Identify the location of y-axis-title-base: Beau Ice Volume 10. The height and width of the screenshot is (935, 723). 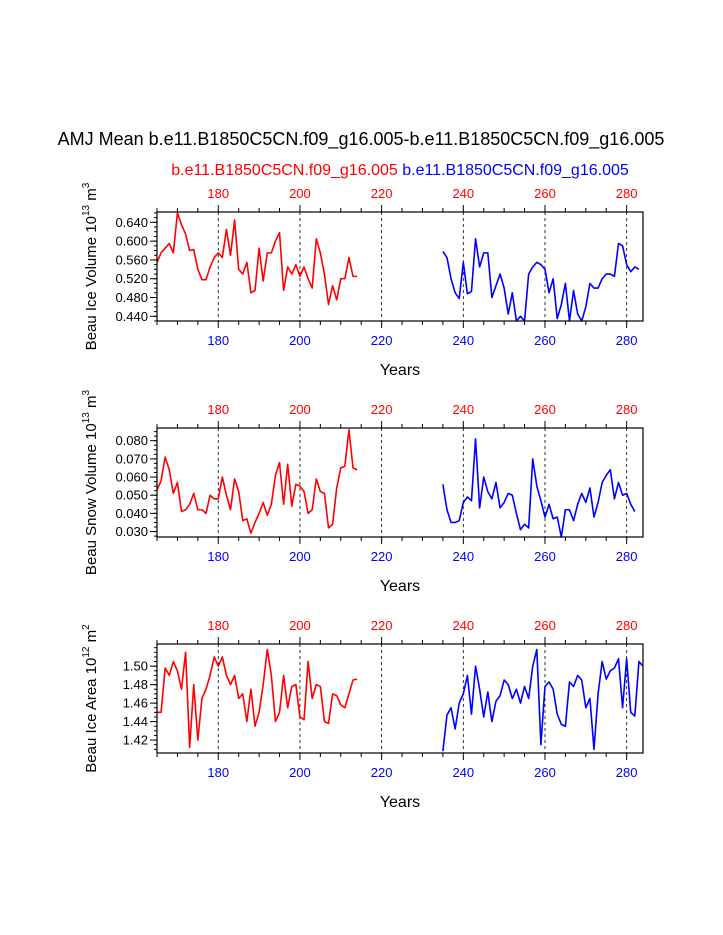
(91, 283).